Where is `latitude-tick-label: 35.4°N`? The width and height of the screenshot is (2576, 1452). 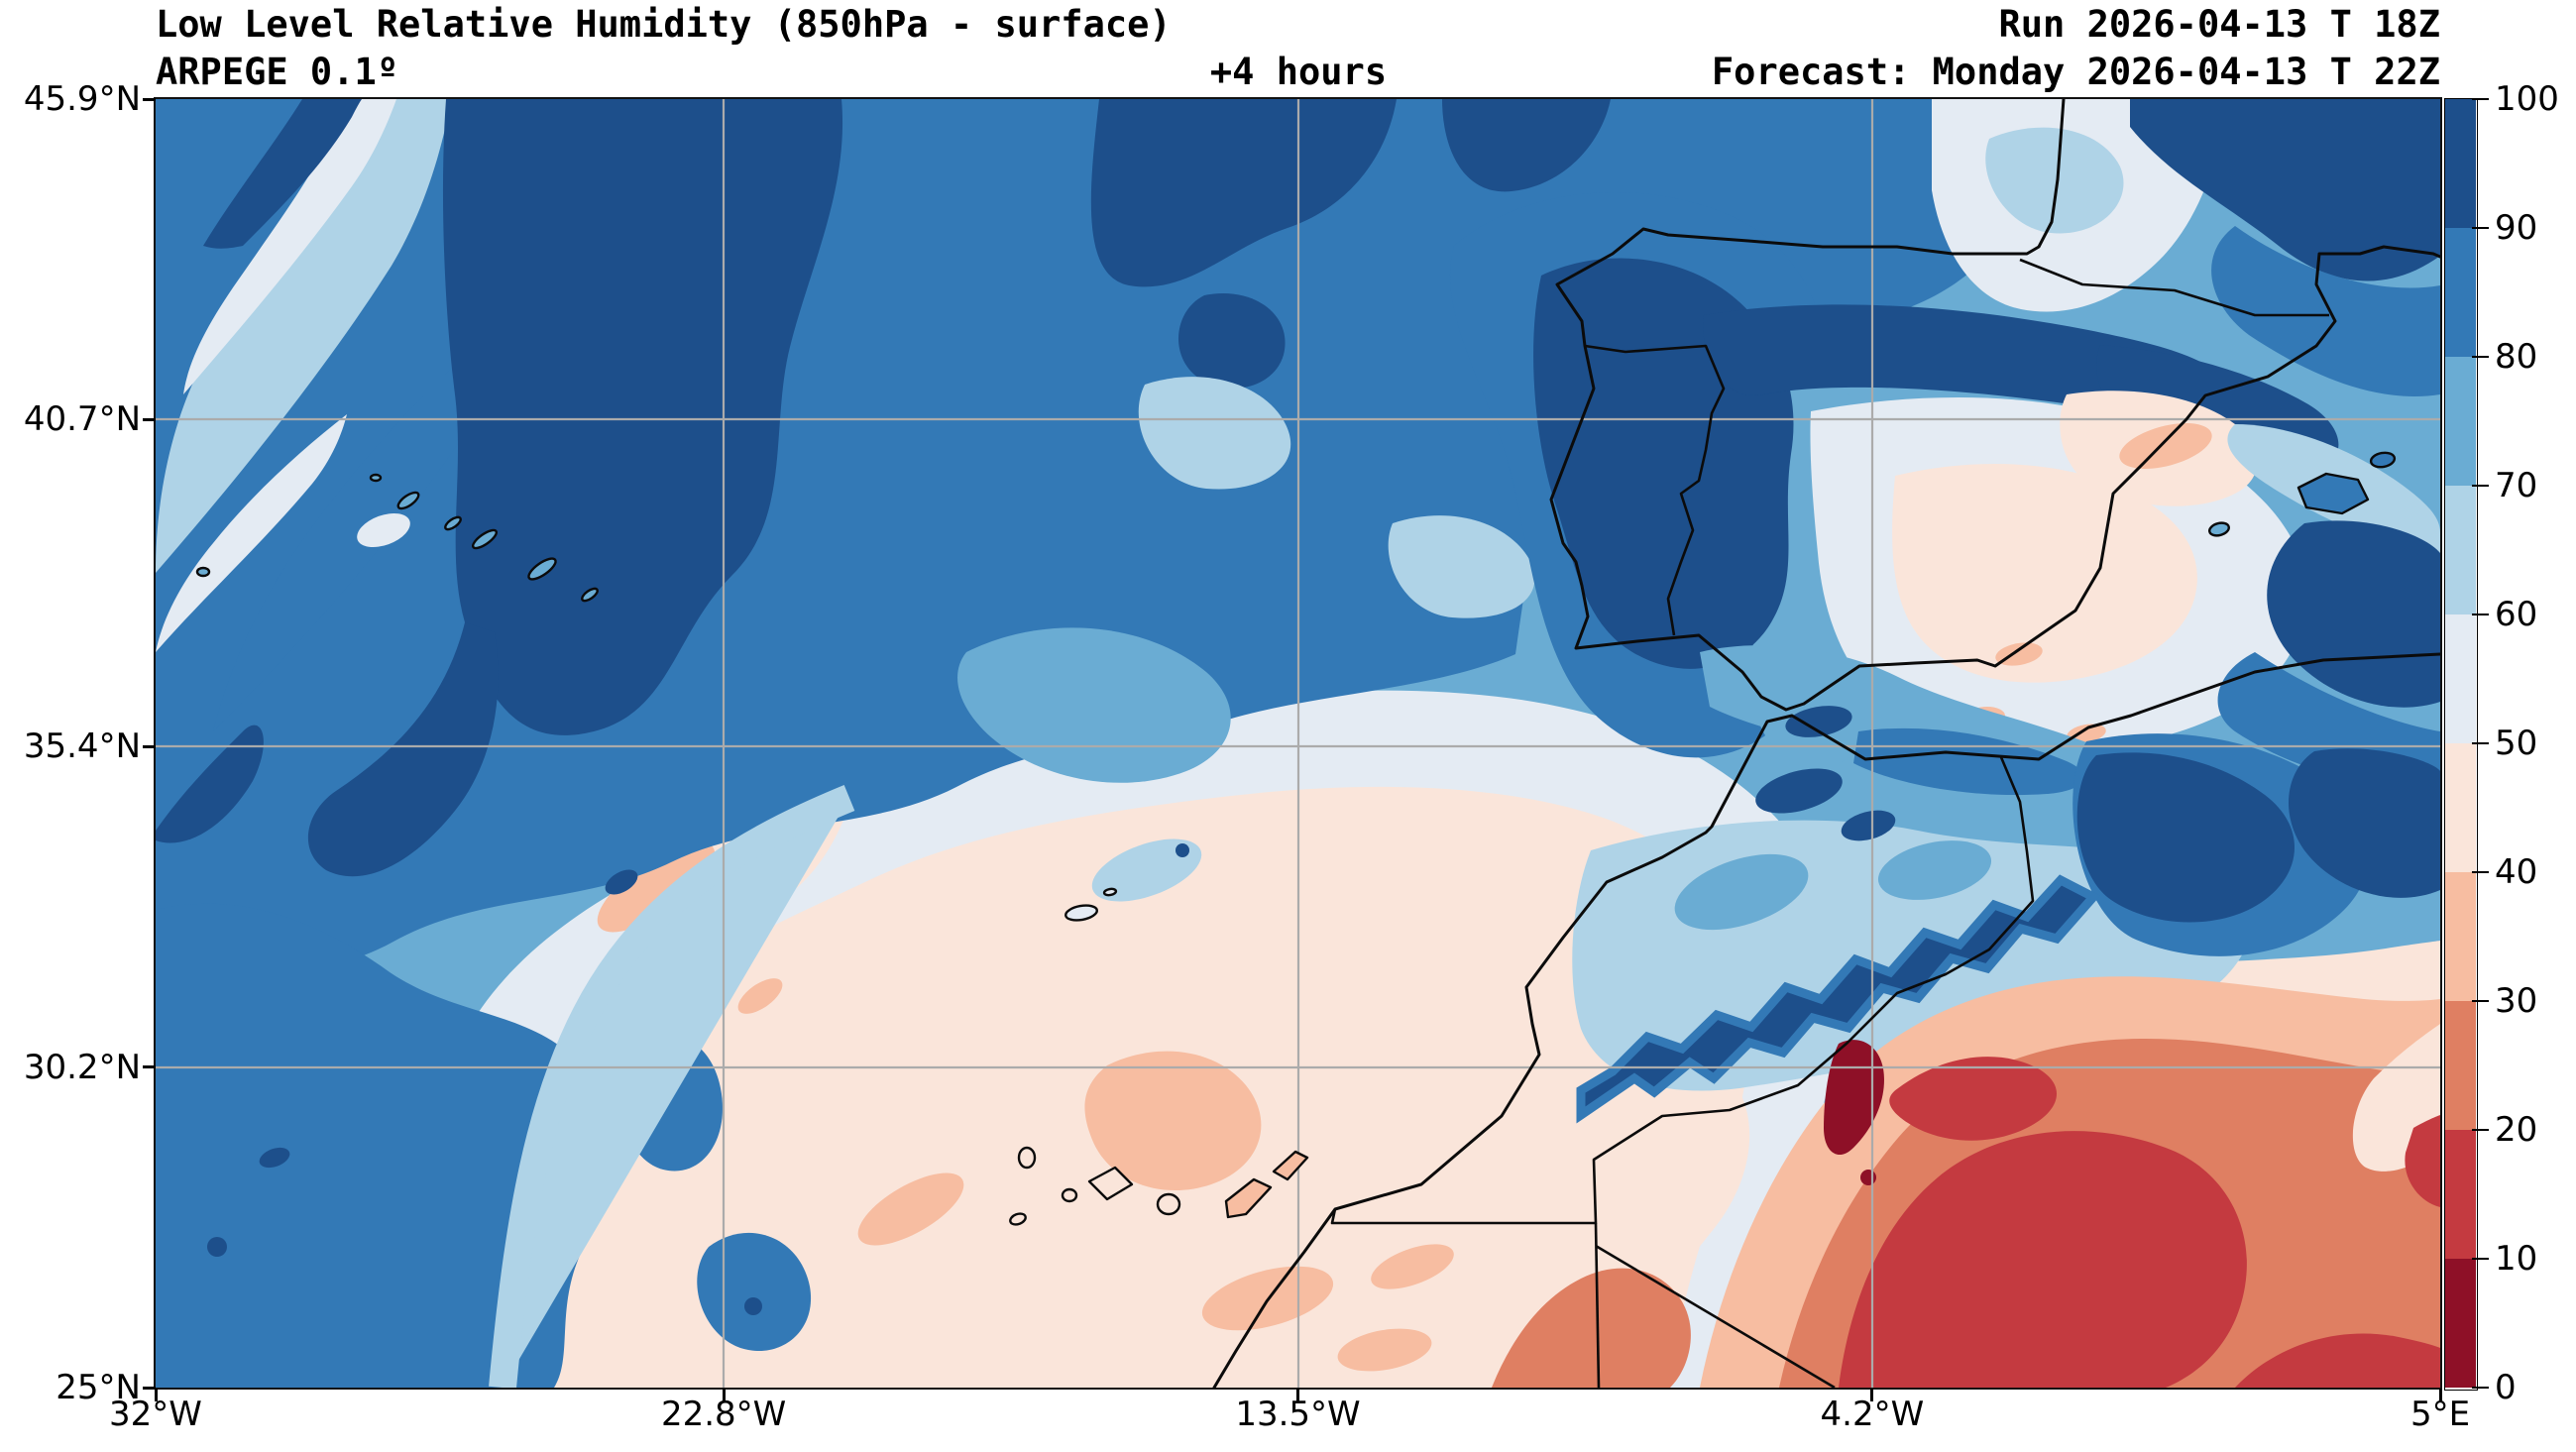
latitude-tick-label: 35.4°N is located at coordinates (82, 746).